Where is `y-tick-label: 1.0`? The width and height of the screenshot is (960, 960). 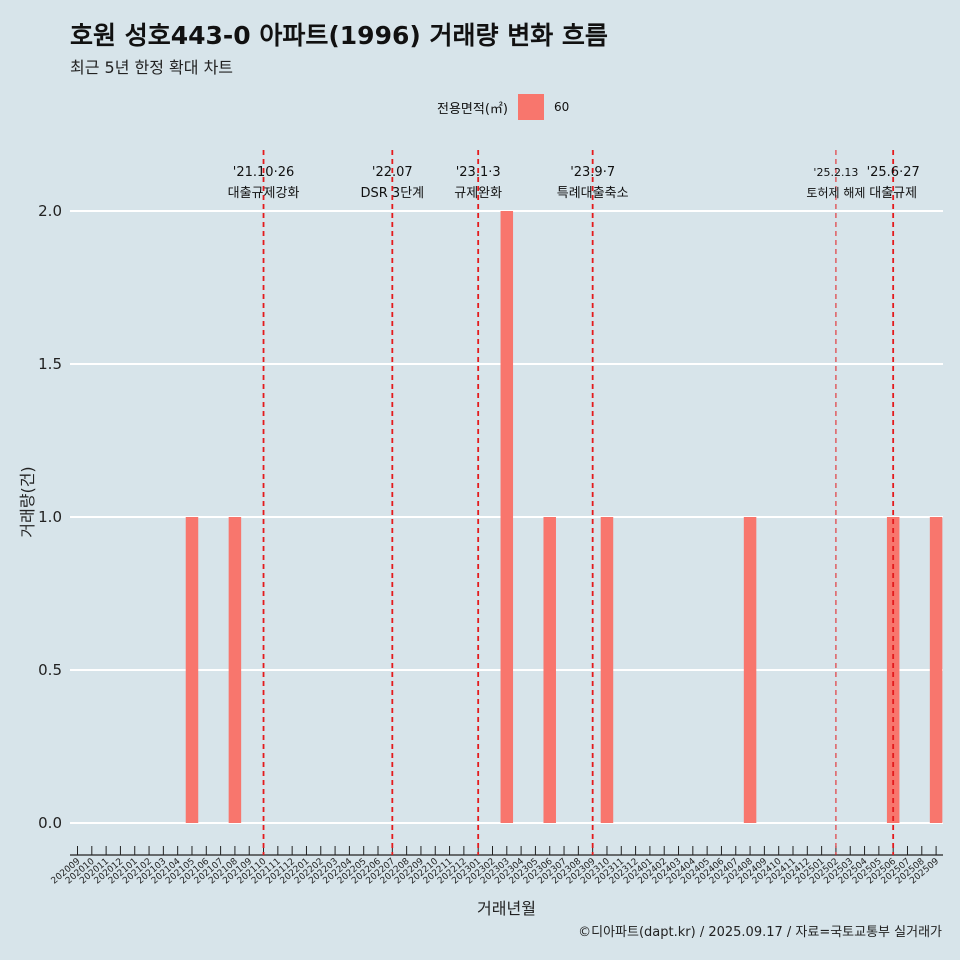 y-tick-label: 1.0 is located at coordinates (50, 517).